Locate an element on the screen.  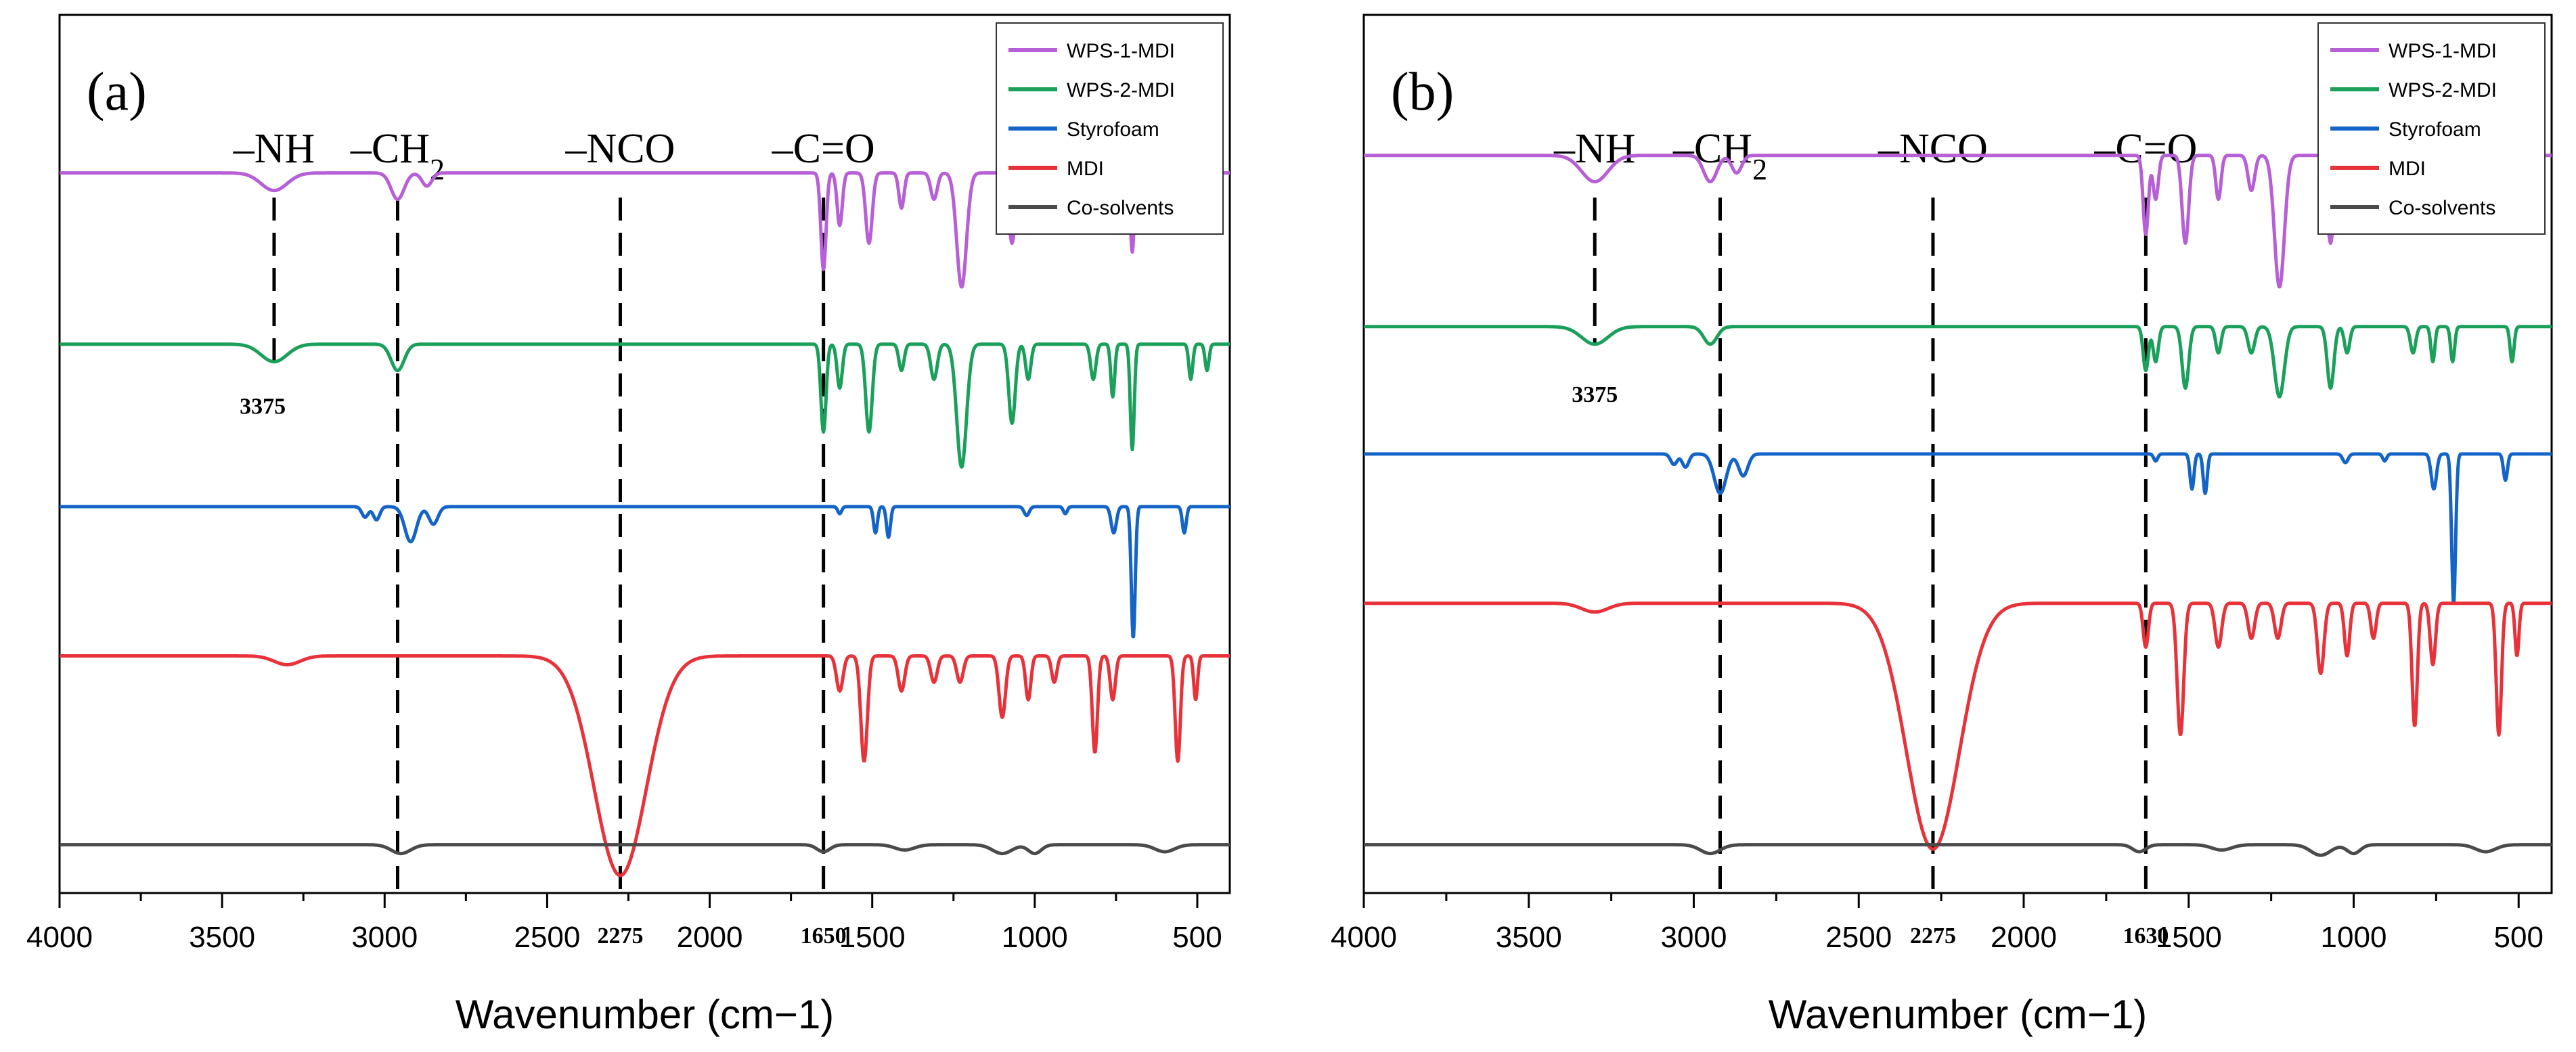
peak-wavenumber-label: 1630 is located at coordinates (2146, 935).